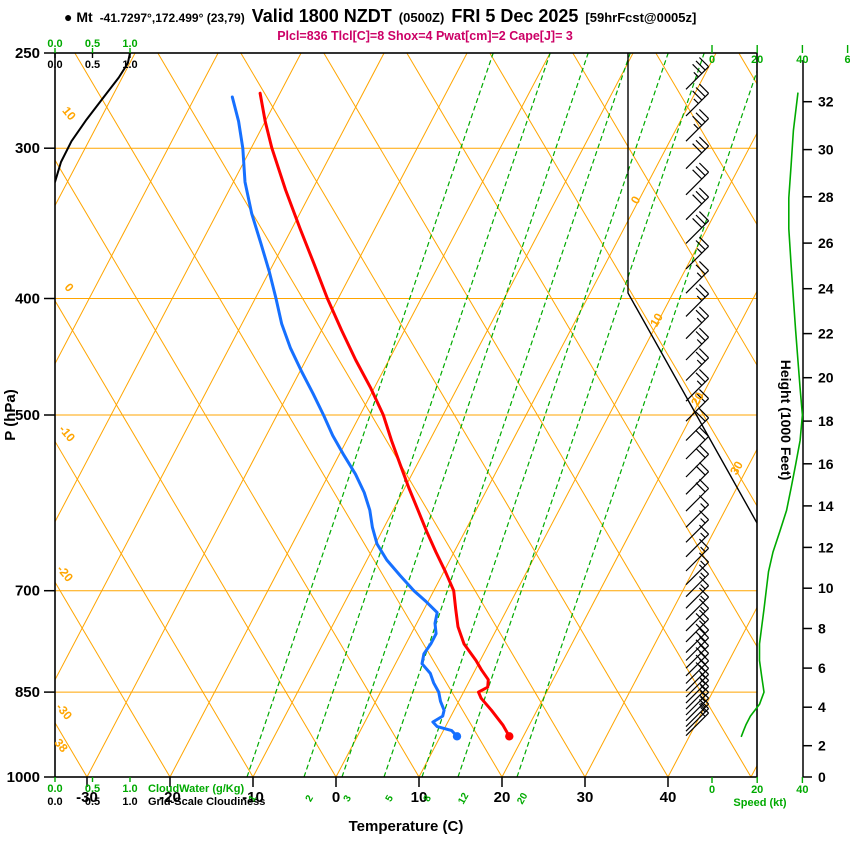  What do you see at coordinates (348, 798) in the screenshot?
I see `svg-text: 3` at bounding box center [348, 798].